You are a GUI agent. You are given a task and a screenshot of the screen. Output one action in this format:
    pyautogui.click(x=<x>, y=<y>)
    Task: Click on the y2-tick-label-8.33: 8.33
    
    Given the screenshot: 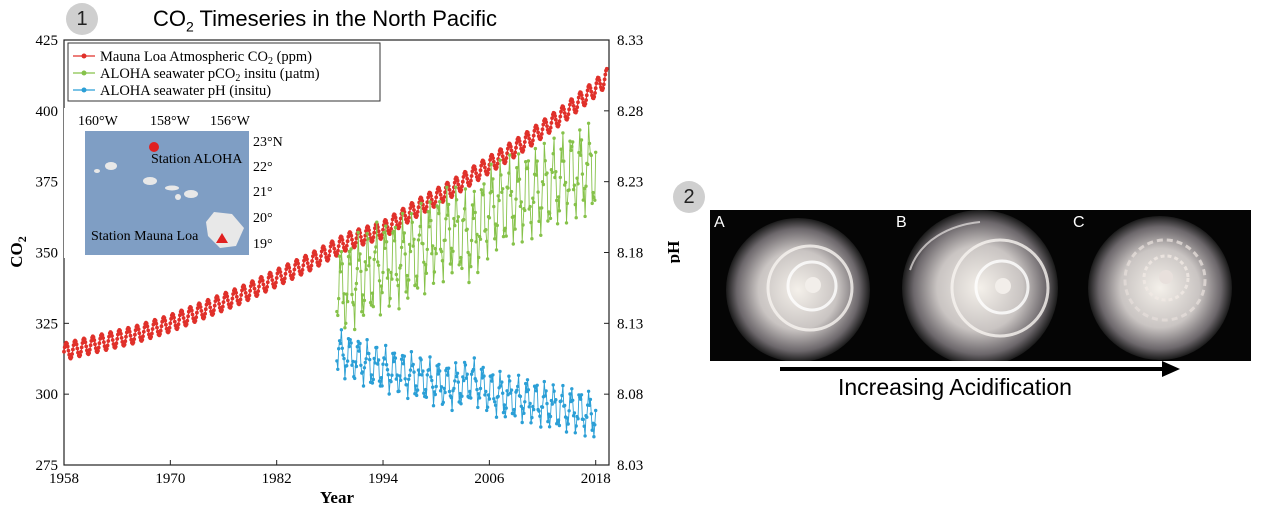 What is the action you would take?
    pyautogui.click(x=630, y=41)
    